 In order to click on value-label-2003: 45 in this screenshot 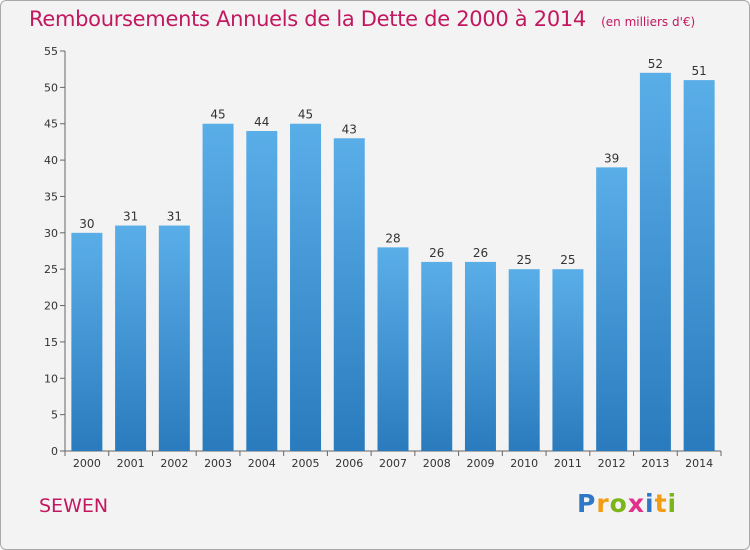, I will do `click(217, 115)`.